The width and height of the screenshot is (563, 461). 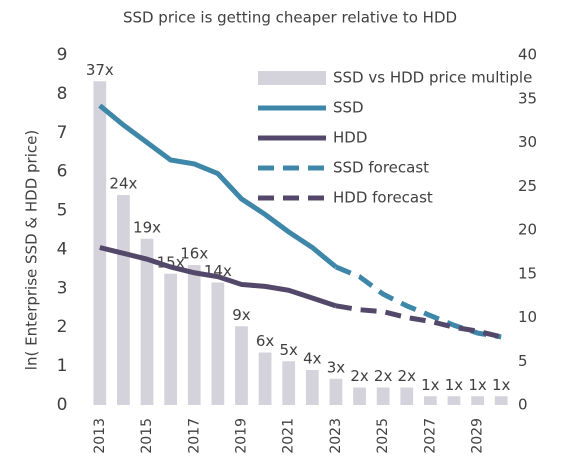 I want to click on data-label: 24x, so click(x=123, y=184).